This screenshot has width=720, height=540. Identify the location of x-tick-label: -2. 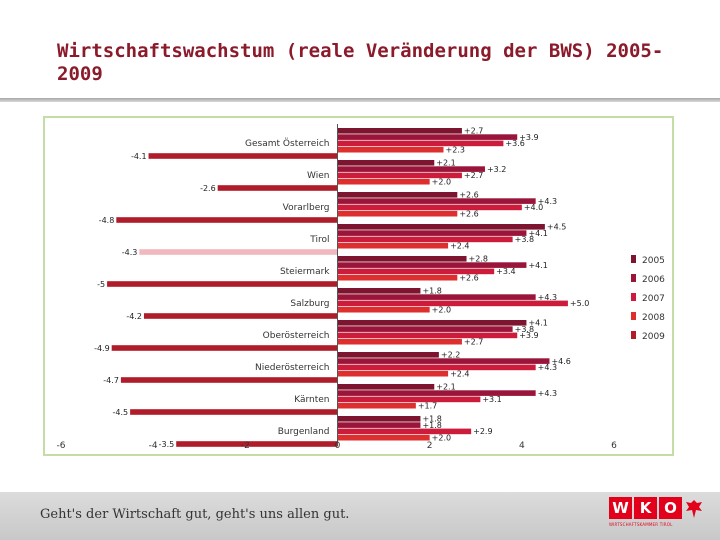
(245, 446).